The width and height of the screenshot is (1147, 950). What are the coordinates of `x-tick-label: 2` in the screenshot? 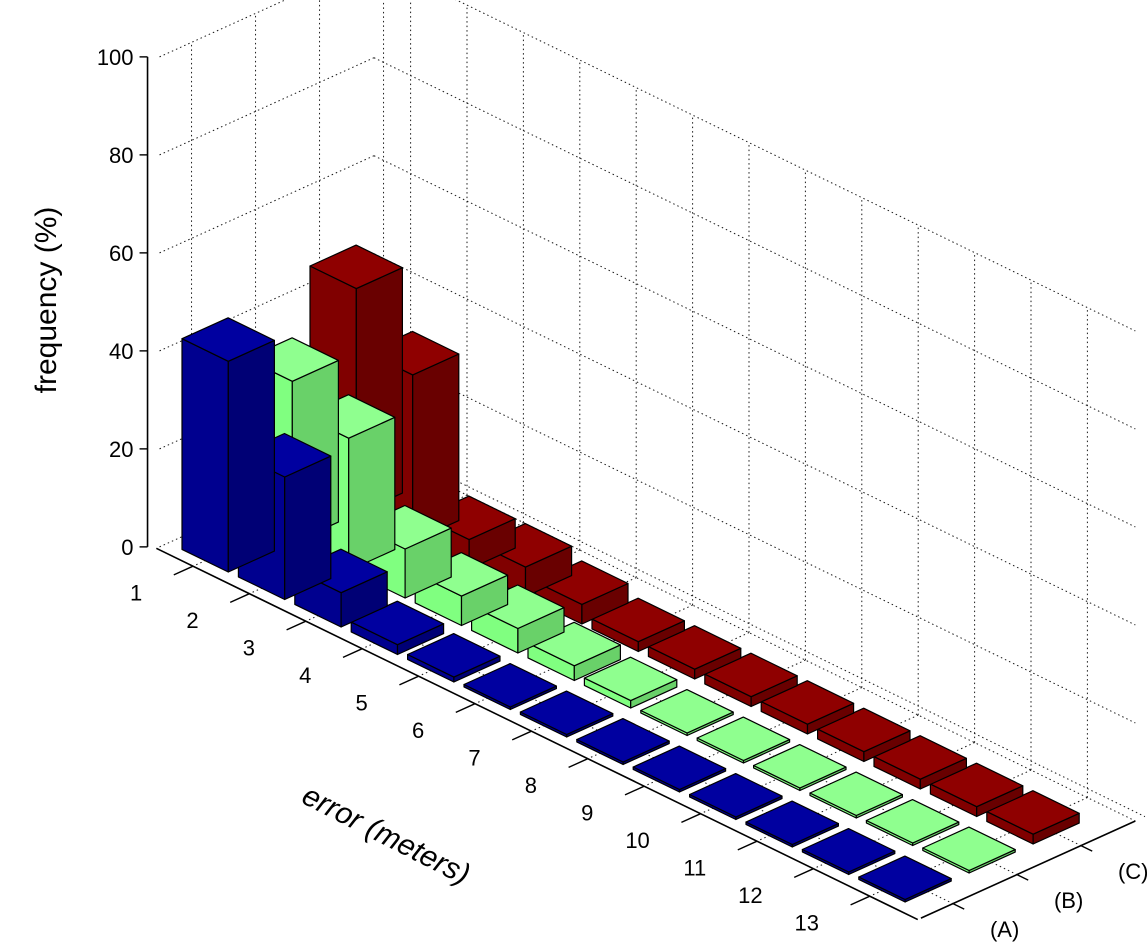 It's located at (192, 620).